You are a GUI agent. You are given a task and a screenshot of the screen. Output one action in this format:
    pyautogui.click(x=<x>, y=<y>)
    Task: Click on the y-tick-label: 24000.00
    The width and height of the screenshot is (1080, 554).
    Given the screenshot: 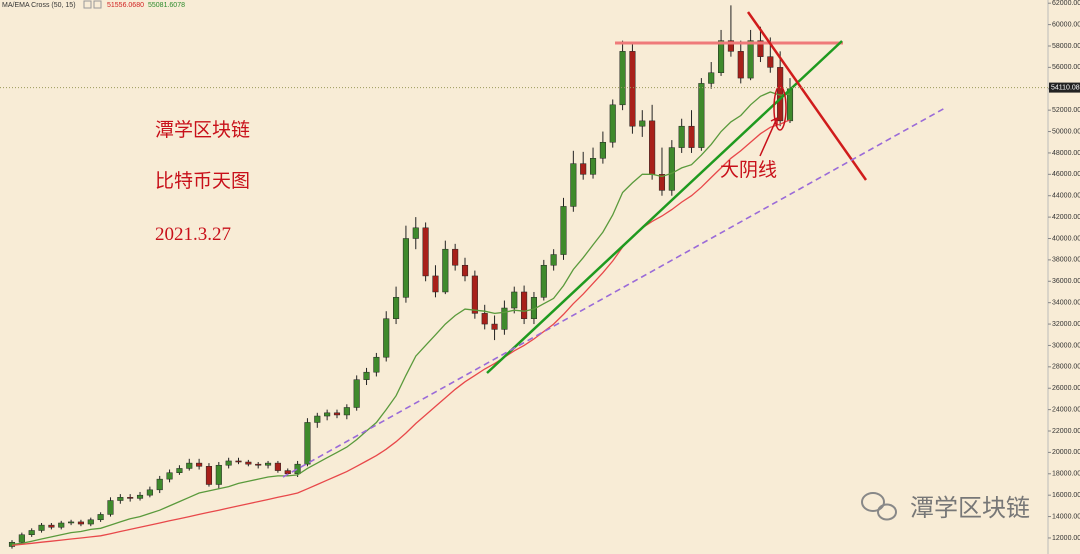 What is the action you would take?
    pyautogui.click(x=1066, y=409)
    